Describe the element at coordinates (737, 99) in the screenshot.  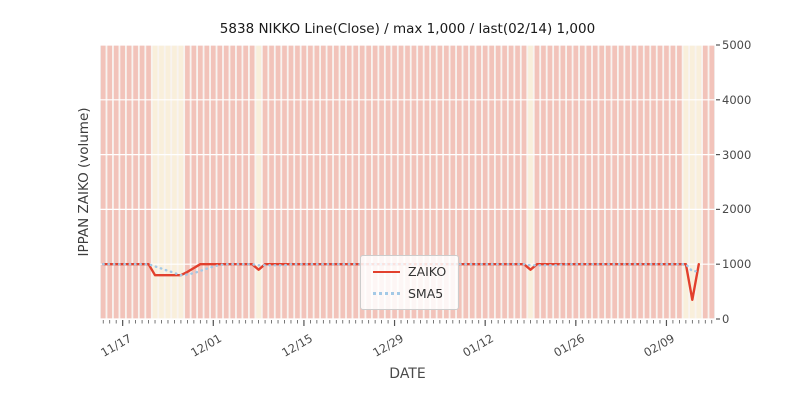
I see `y-tick-label: 4000` at that location.